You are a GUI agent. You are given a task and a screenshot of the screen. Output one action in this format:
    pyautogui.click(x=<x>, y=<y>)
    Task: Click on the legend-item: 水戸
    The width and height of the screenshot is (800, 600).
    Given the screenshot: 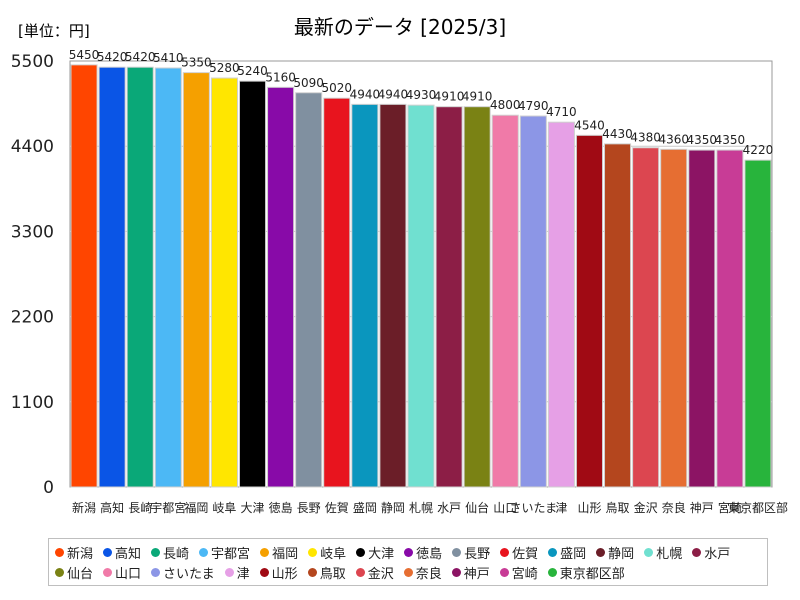 What is the action you would take?
    pyautogui.click(x=711, y=552)
    